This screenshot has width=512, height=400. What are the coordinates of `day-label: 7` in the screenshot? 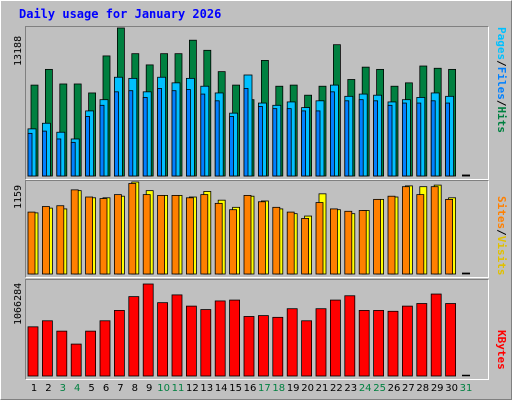 It's located at (120, 388).